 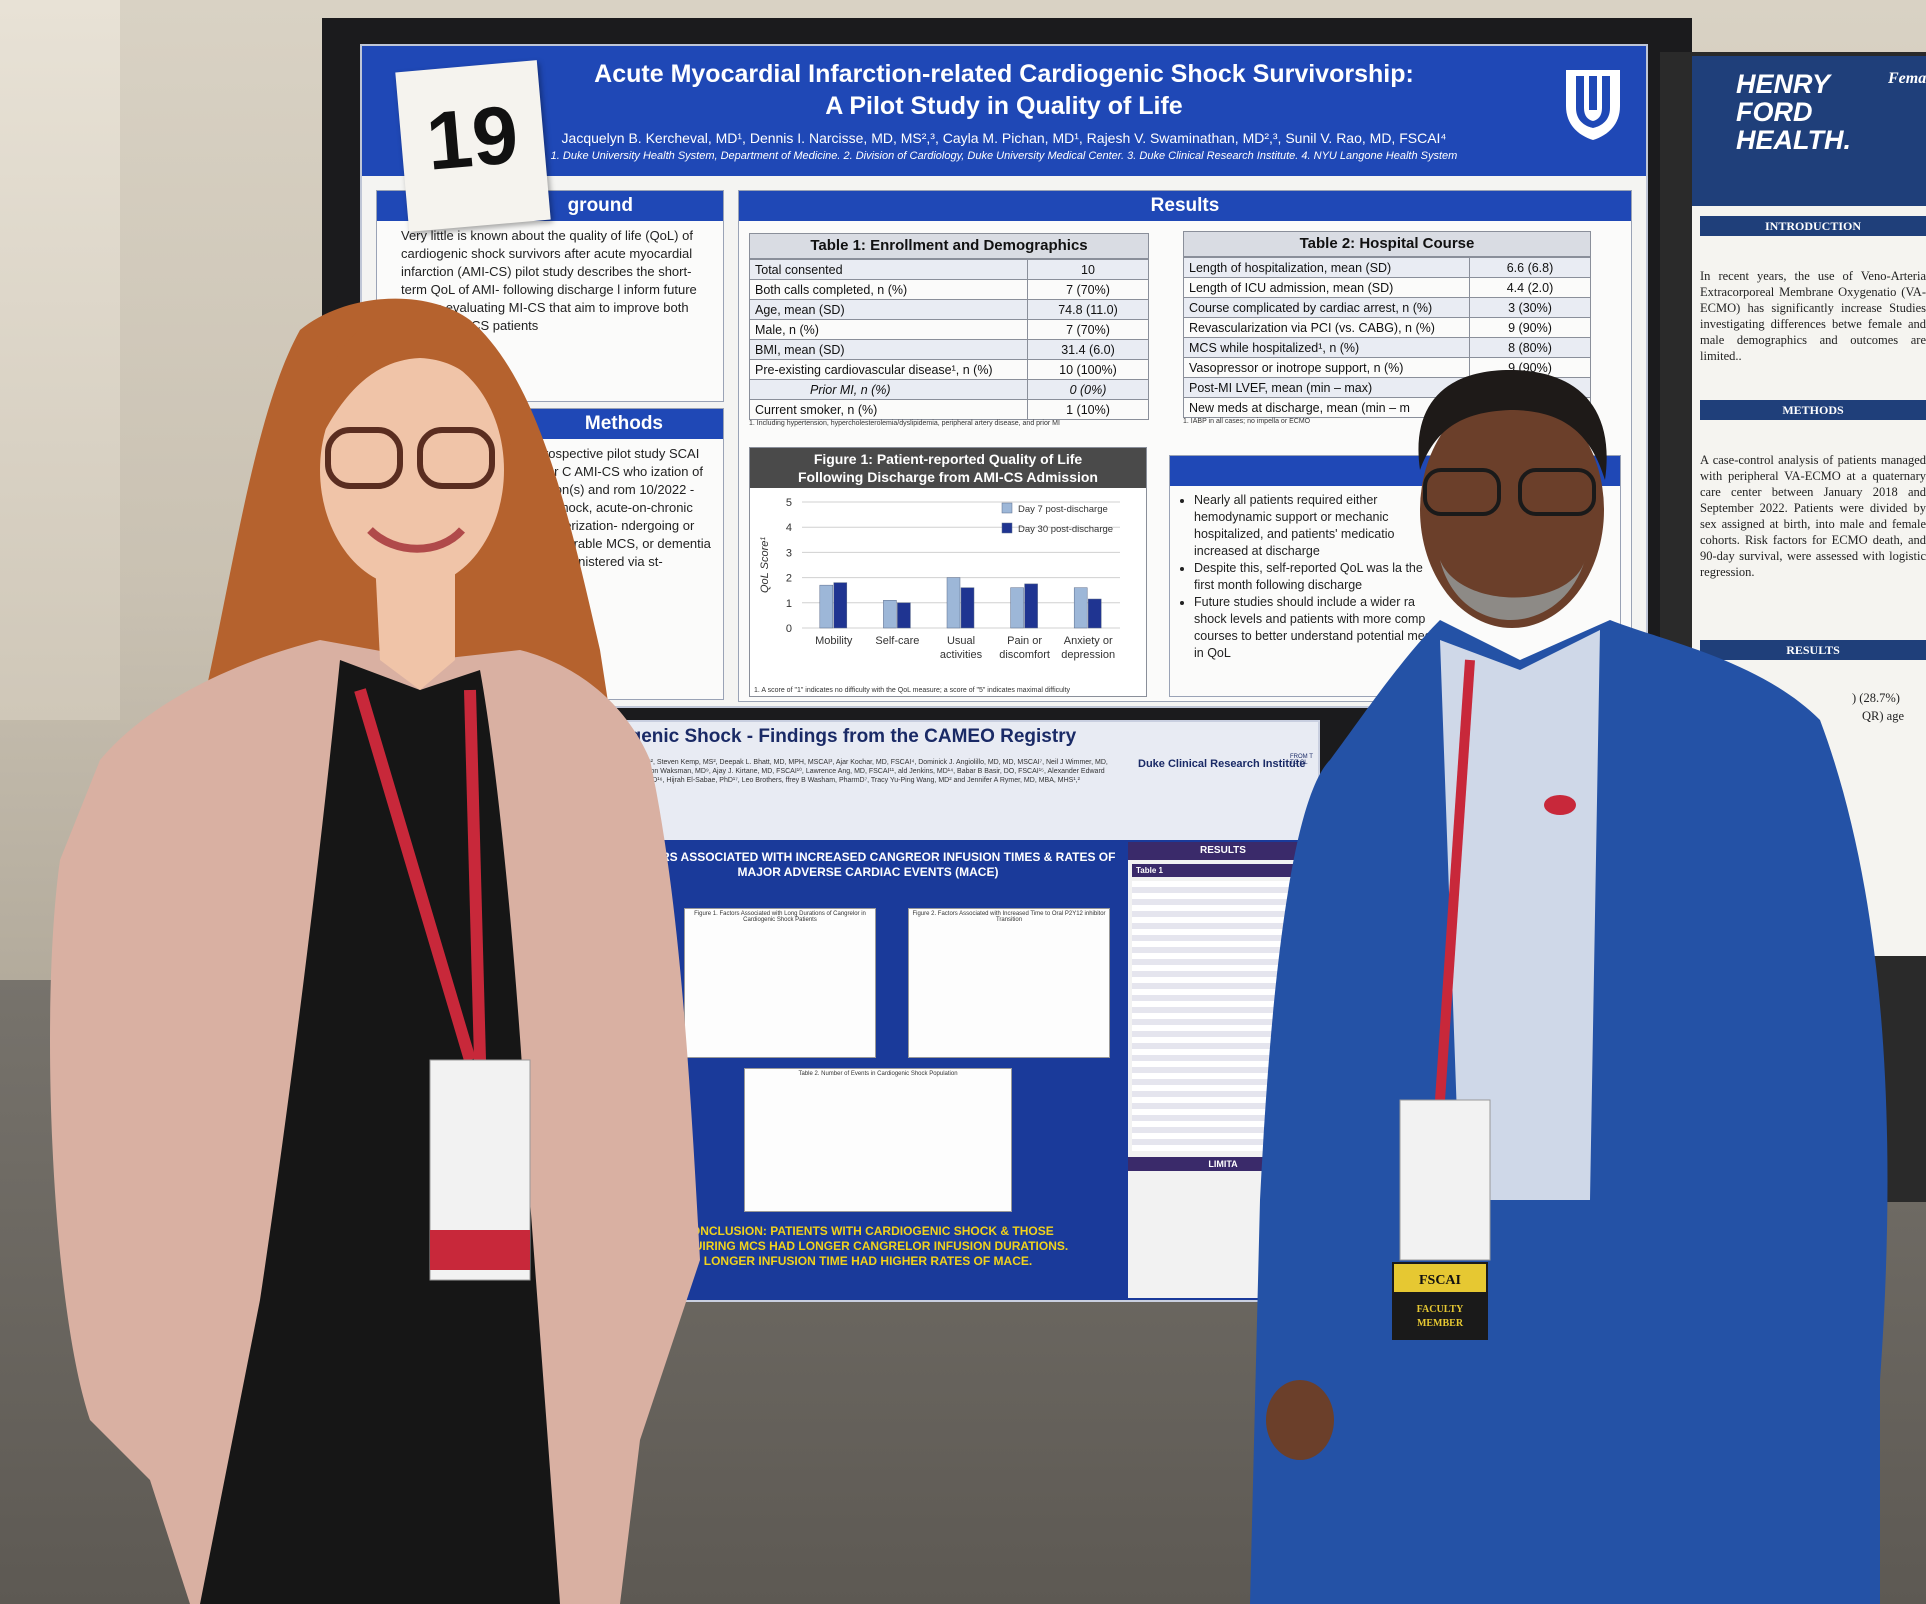 What do you see at coordinates (480, 1250) in the screenshot?
I see `woman-badge-stripe` at bounding box center [480, 1250].